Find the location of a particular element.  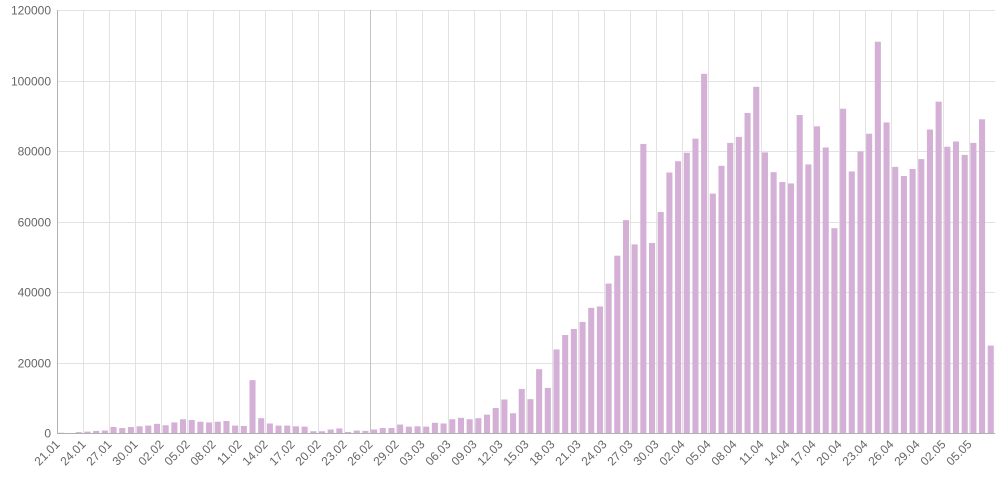

bar-04.03: 04.03: 2900 is located at coordinates (434, 427).